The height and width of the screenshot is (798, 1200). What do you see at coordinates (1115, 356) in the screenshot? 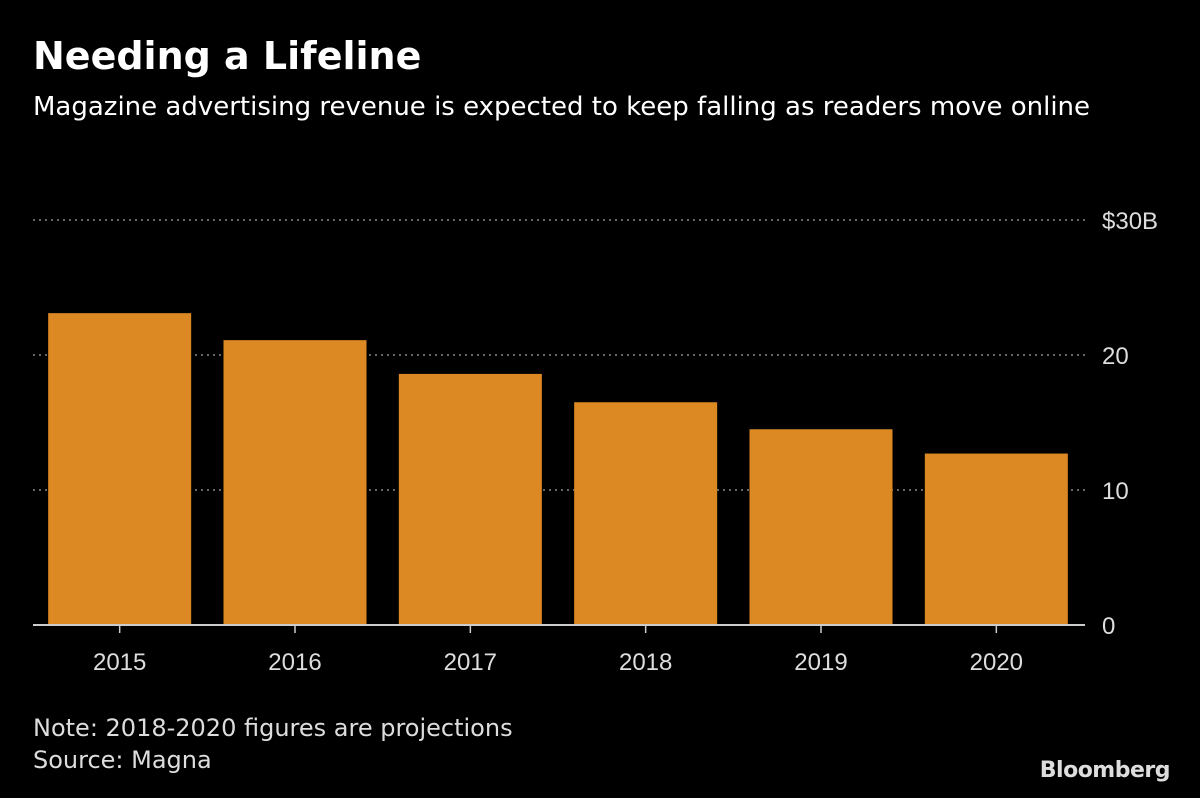
I see `y-tick-label: 20` at bounding box center [1115, 356].